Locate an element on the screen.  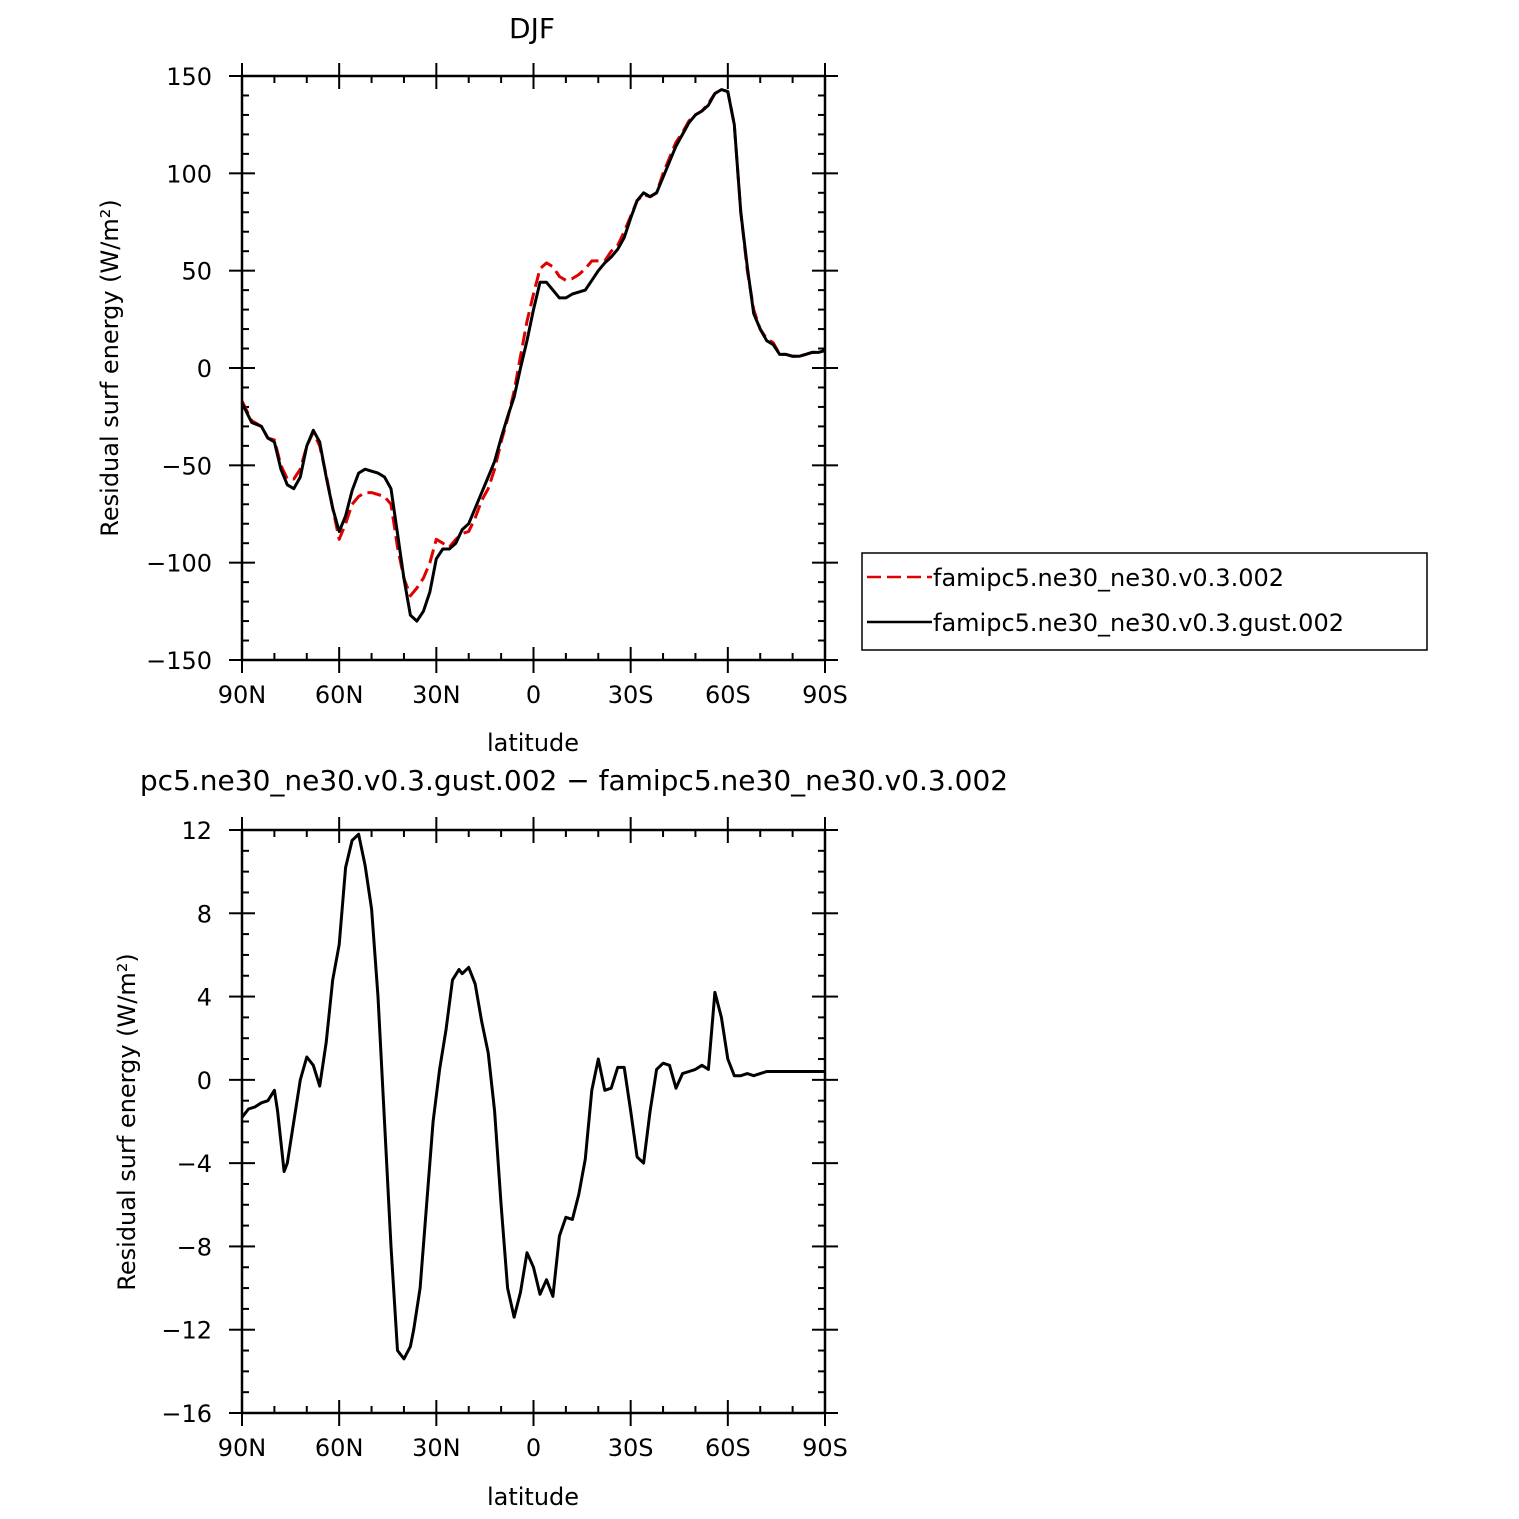
legend-box is located at coordinates (1144, 601).